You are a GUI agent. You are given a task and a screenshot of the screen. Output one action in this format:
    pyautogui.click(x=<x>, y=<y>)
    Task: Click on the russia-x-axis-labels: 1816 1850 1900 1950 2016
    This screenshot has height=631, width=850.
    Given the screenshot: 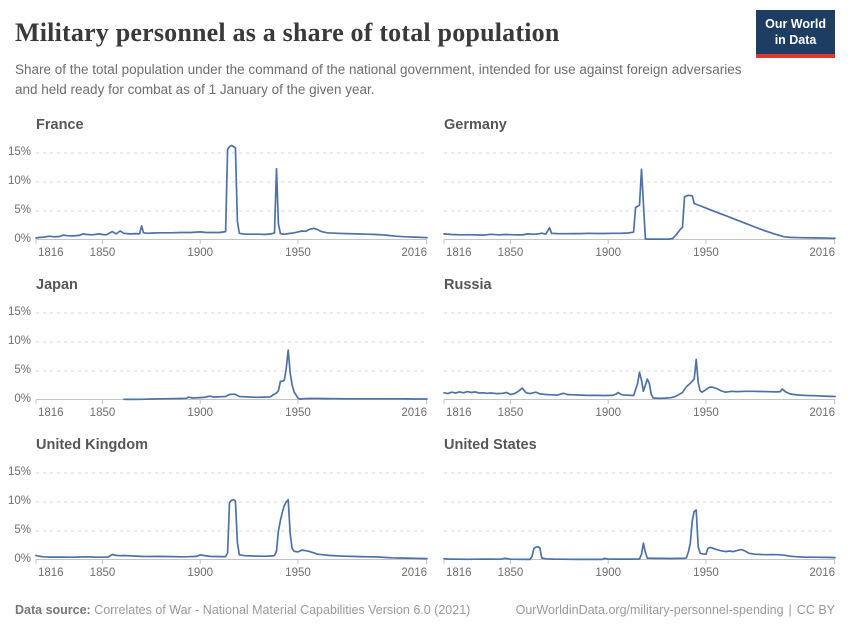 What is the action you would take?
    pyautogui.click(x=639, y=414)
    